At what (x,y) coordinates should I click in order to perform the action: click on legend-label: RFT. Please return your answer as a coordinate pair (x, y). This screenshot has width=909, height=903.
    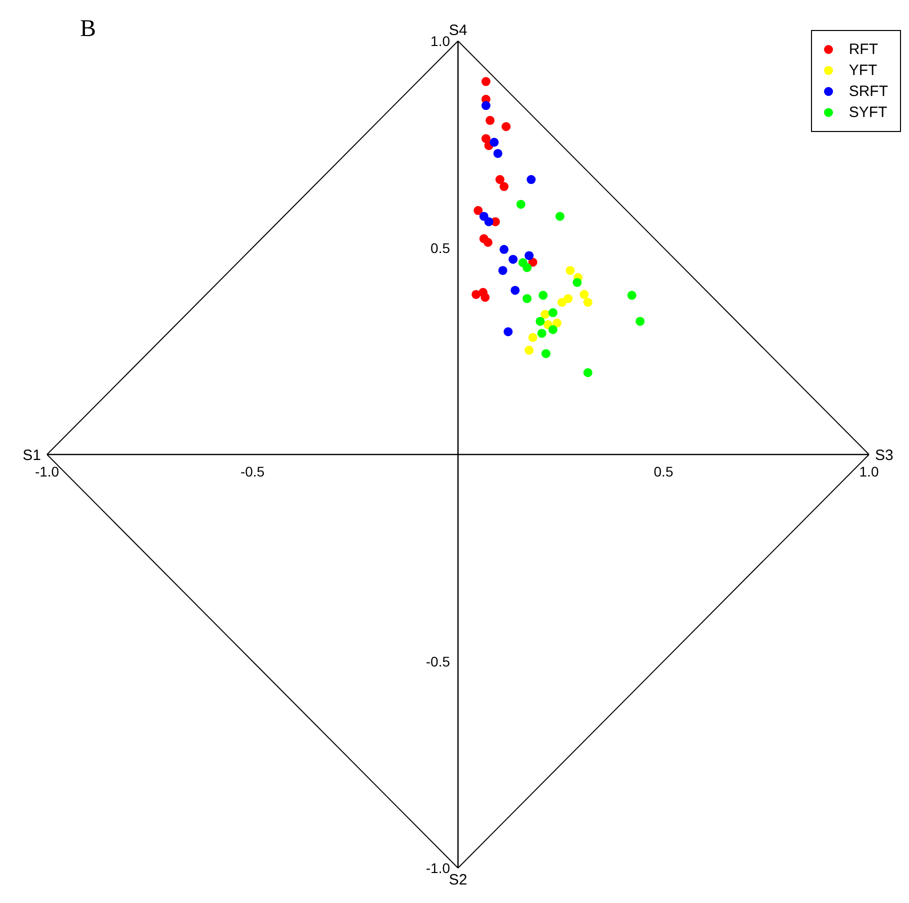
    Looking at the image, I should click on (863, 50).